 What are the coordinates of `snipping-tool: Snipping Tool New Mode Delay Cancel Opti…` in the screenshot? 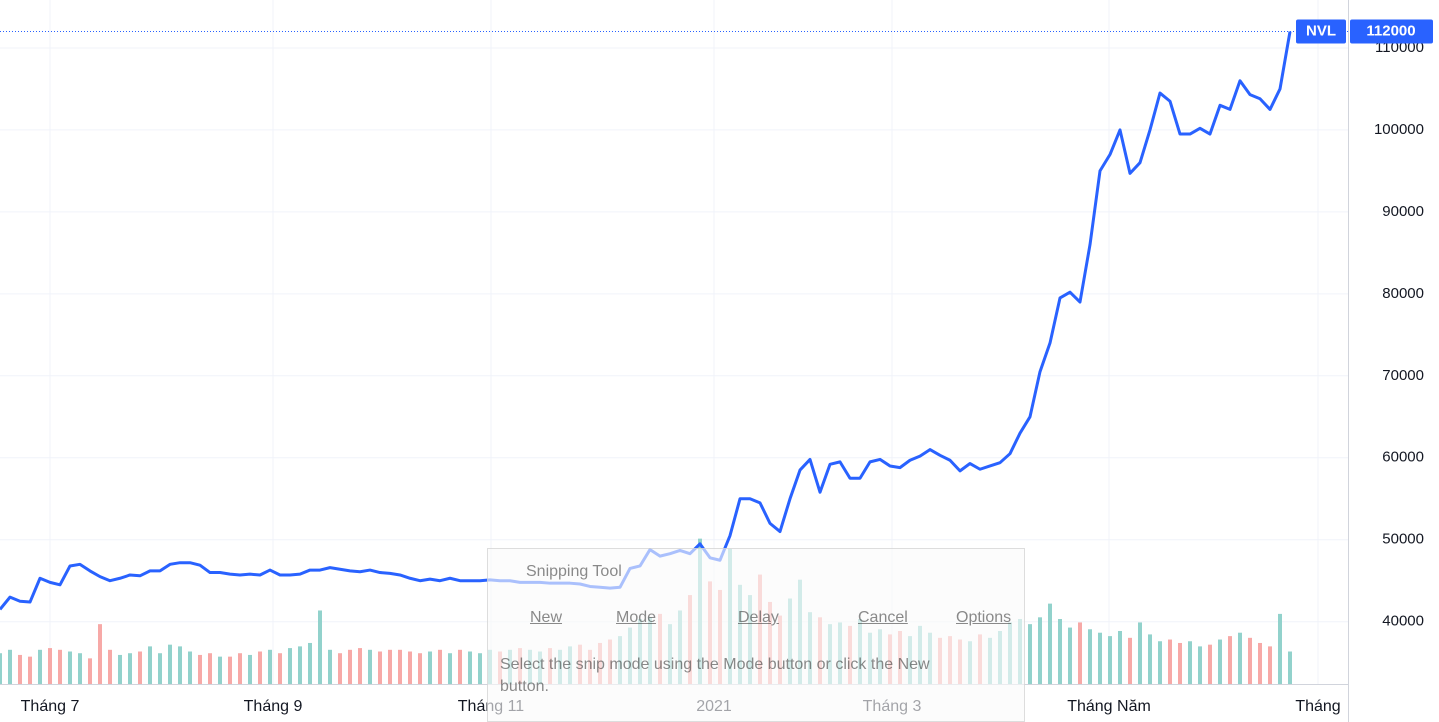 It's located at (756, 635).